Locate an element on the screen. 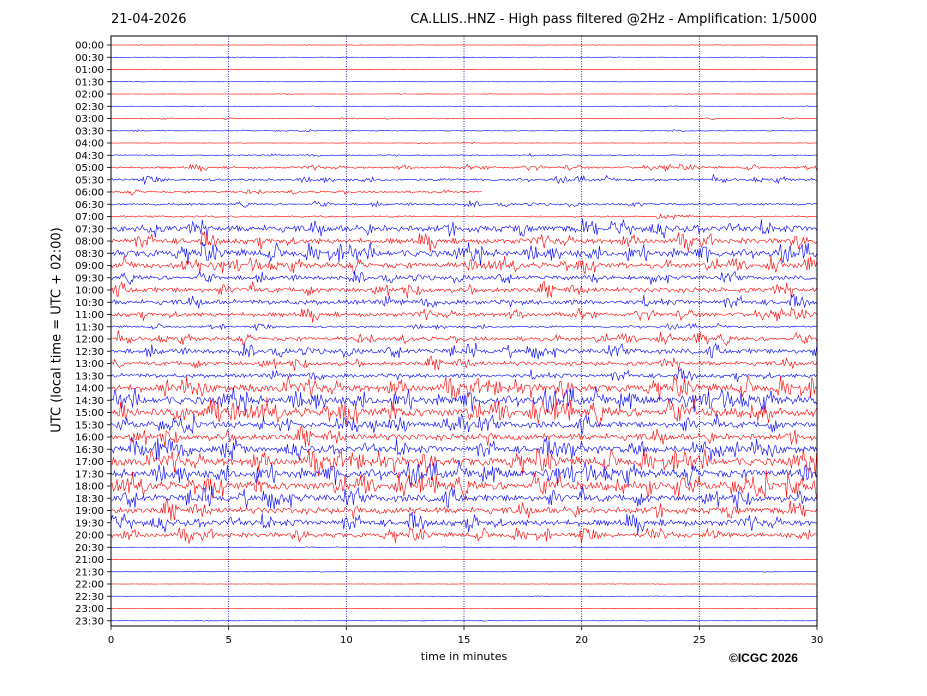 Image resolution: width=927 pixels, height=696 pixels. y-tick-label: 11:30 is located at coordinates (89, 327).